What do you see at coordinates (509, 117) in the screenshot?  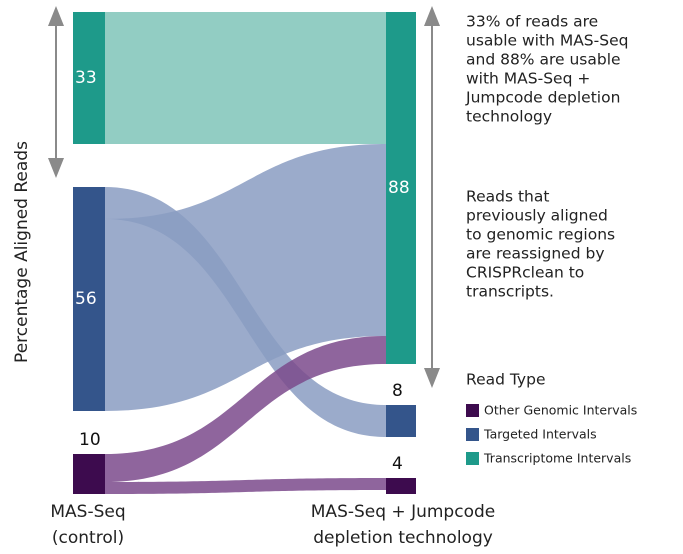 I see `annotation: technology` at bounding box center [509, 117].